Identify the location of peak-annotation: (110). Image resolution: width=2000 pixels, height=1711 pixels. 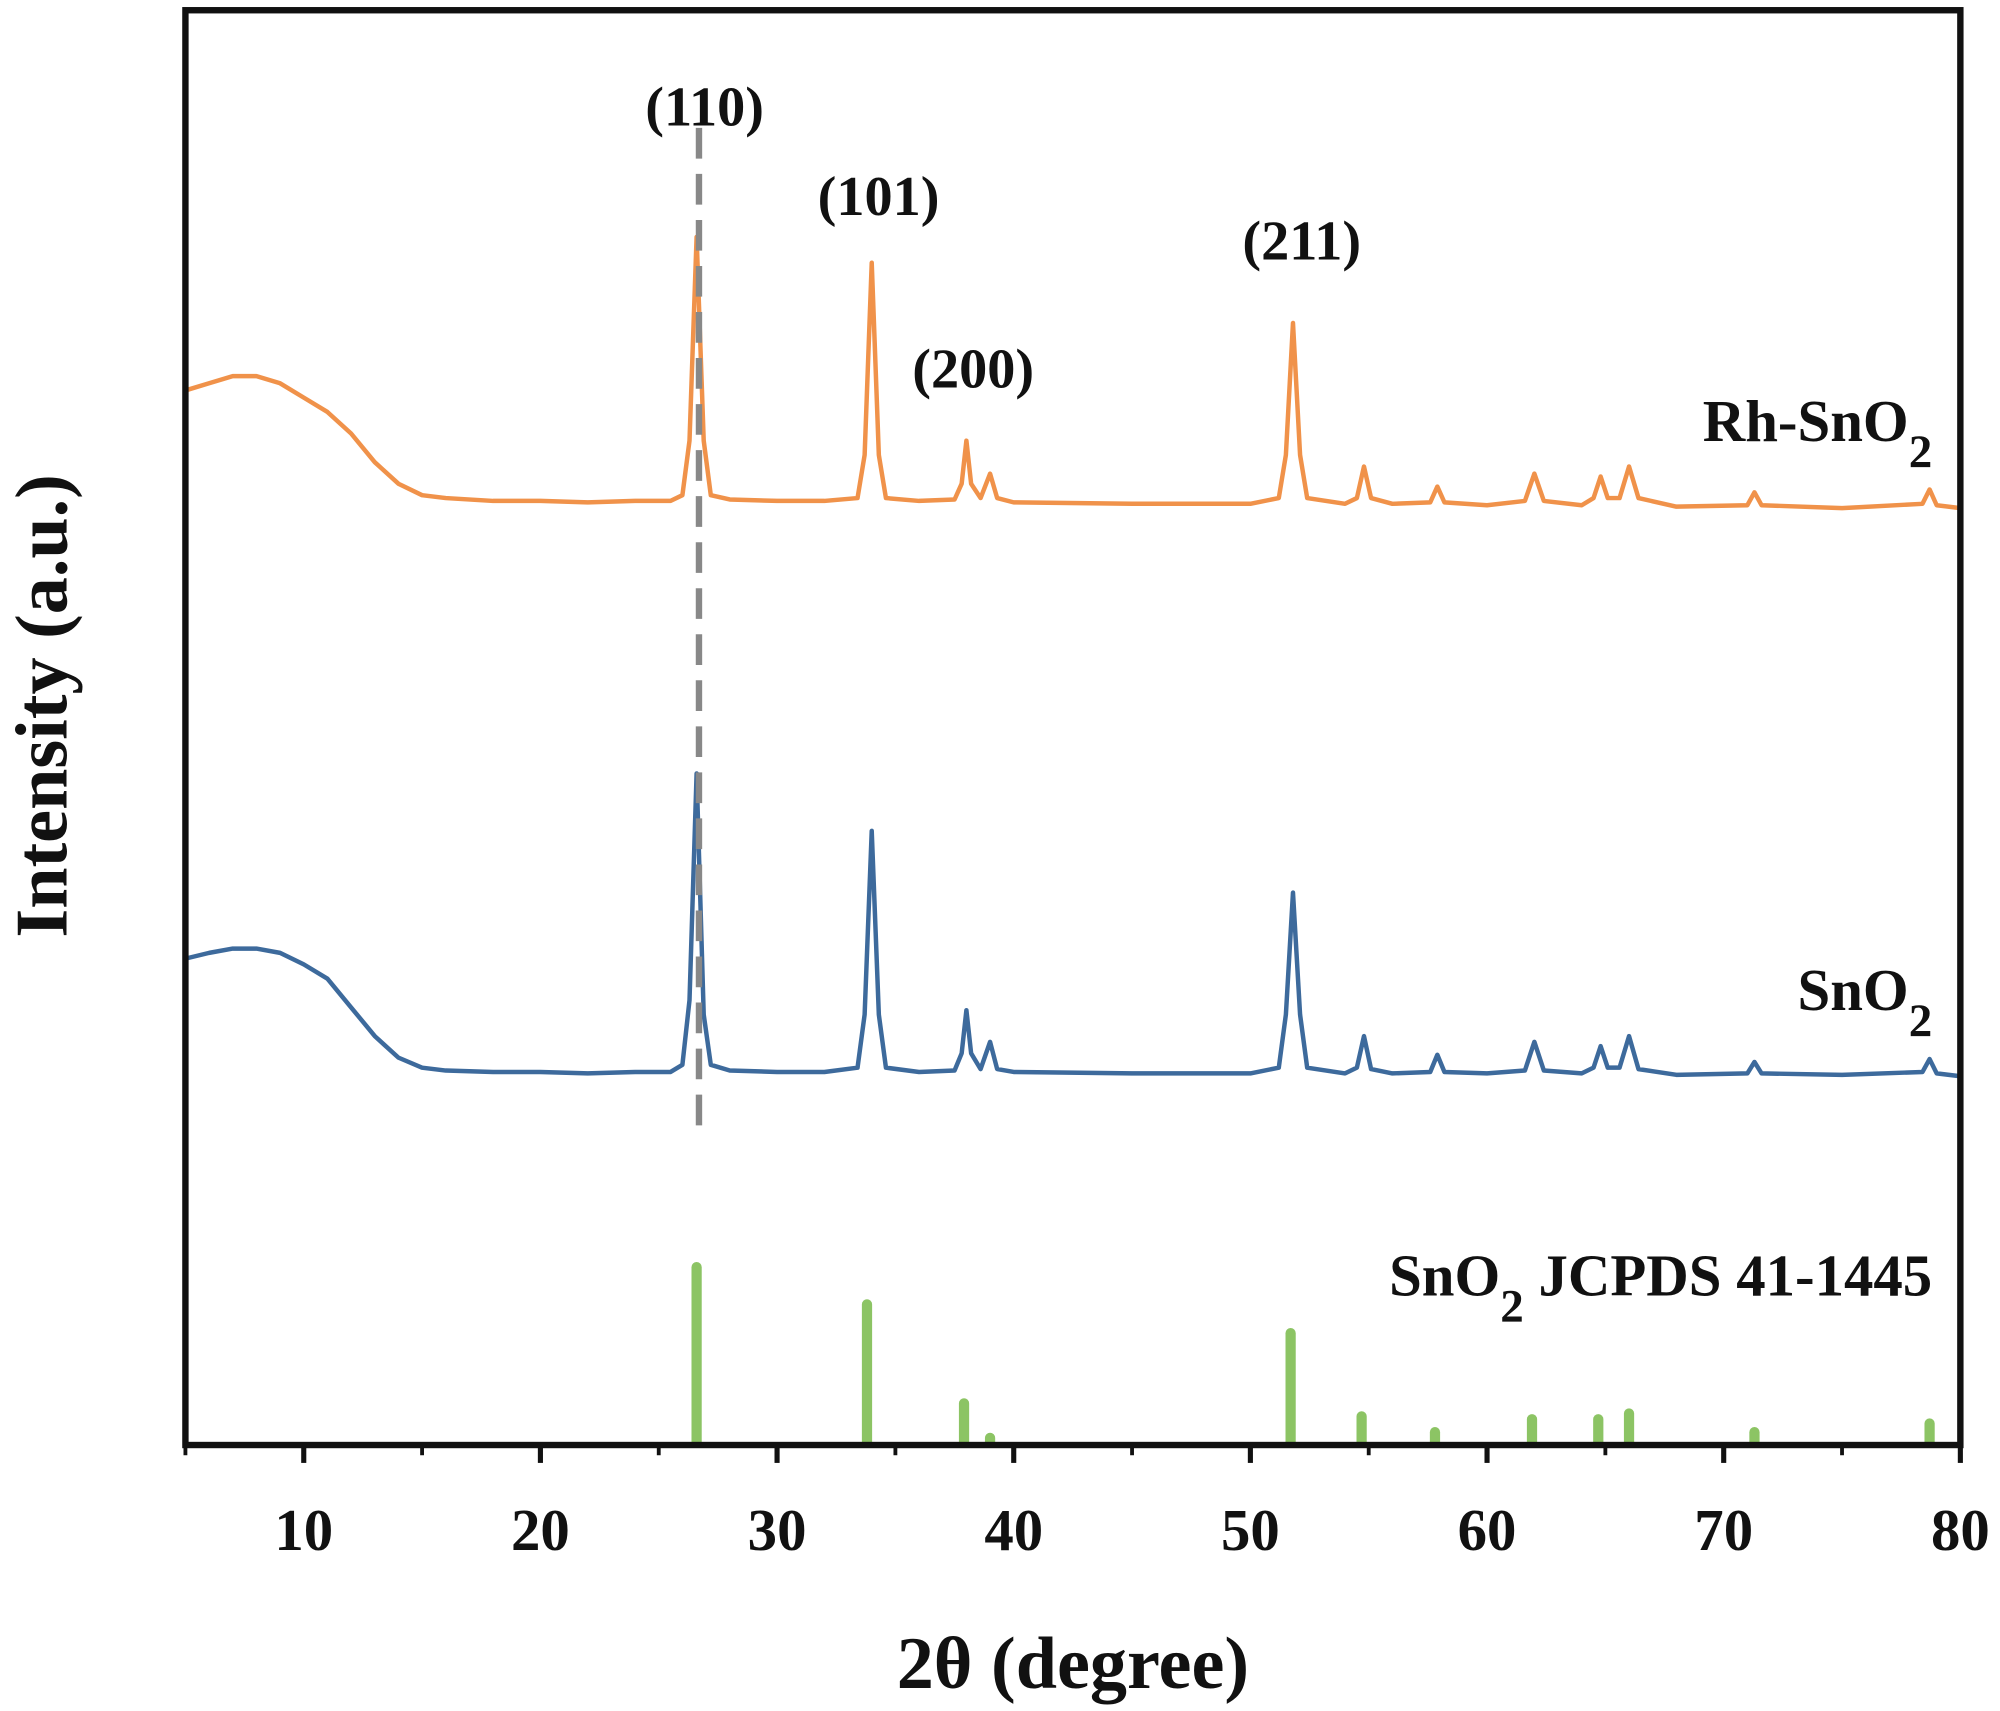
(704, 107).